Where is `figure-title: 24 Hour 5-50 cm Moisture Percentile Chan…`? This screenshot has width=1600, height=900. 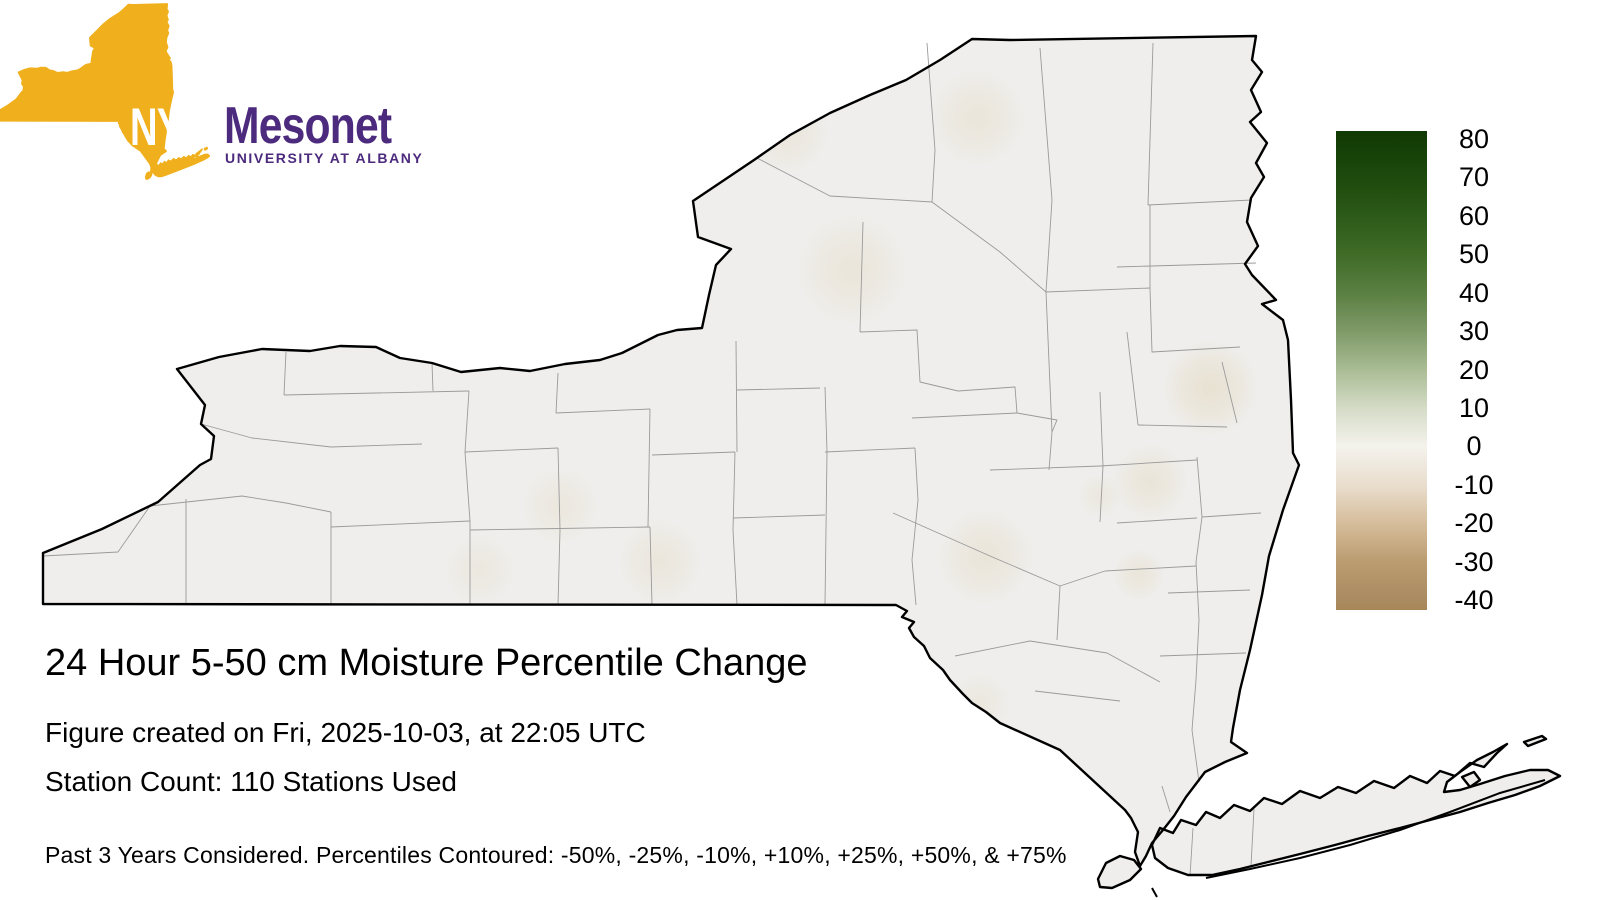
figure-title: 24 Hour 5-50 cm Moisture Percentile Chan… is located at coordinates (426, 663).